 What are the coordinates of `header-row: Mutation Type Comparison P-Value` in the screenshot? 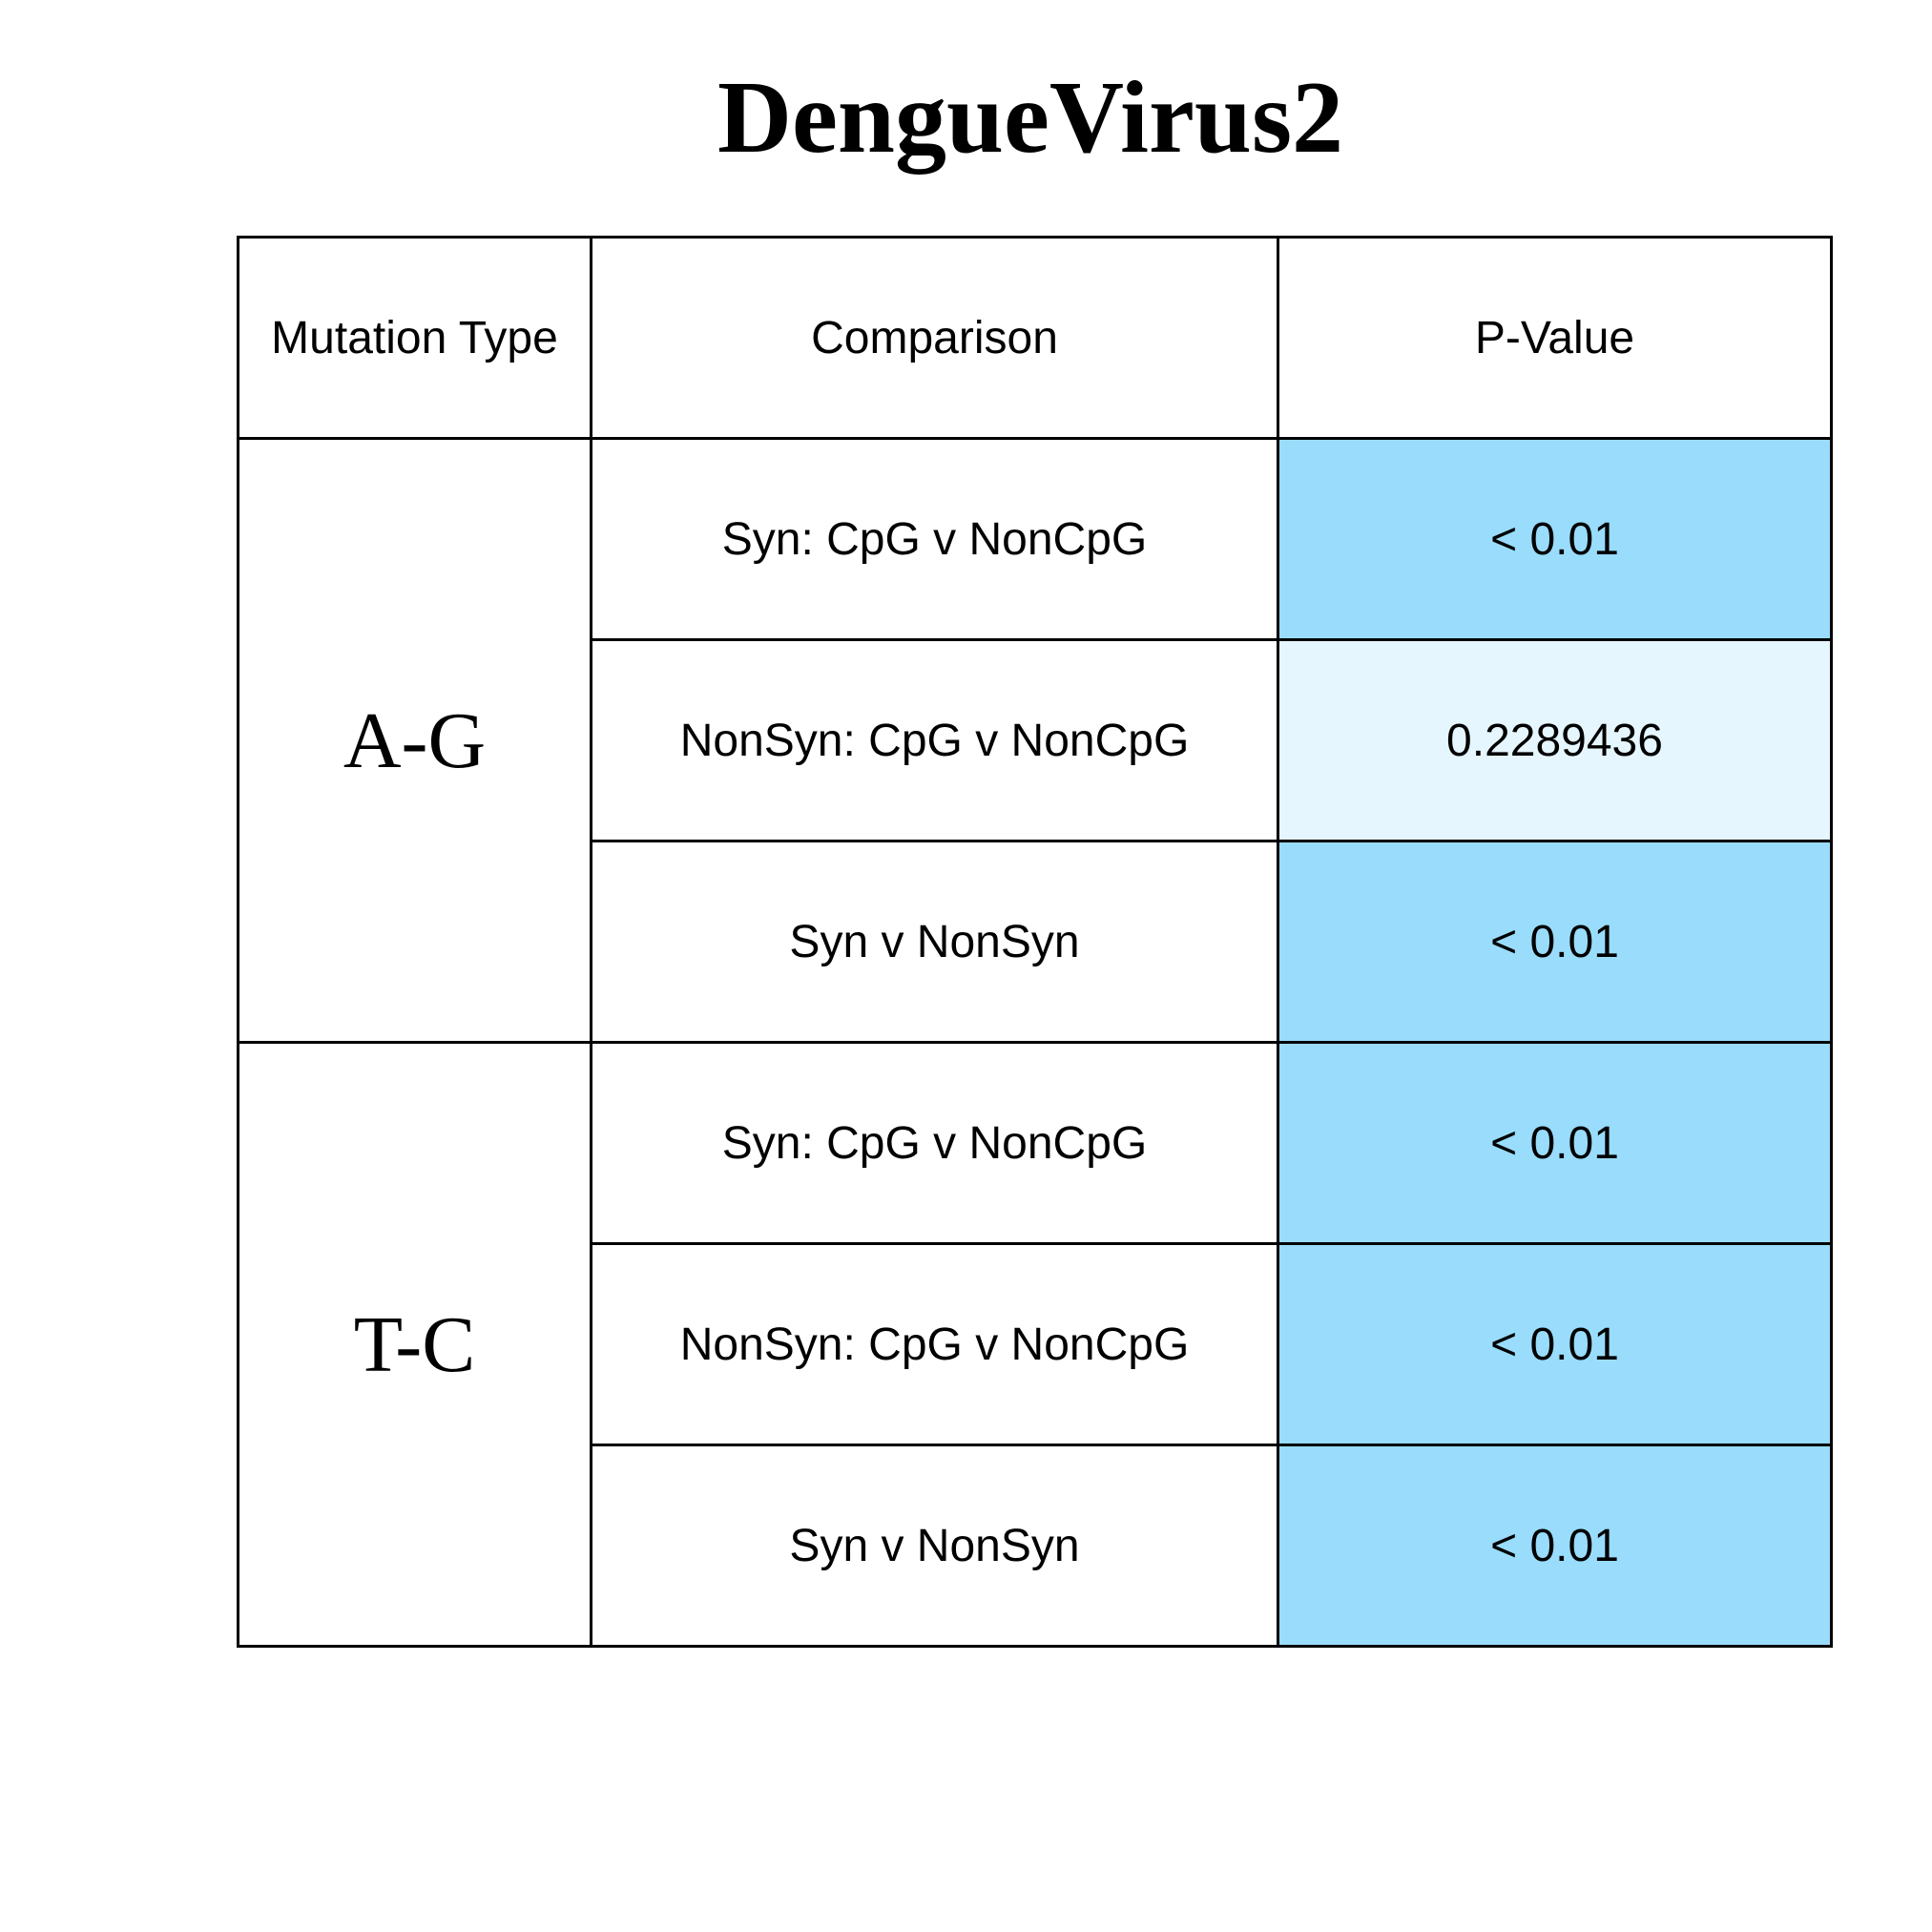 It's located at (1035, 338).